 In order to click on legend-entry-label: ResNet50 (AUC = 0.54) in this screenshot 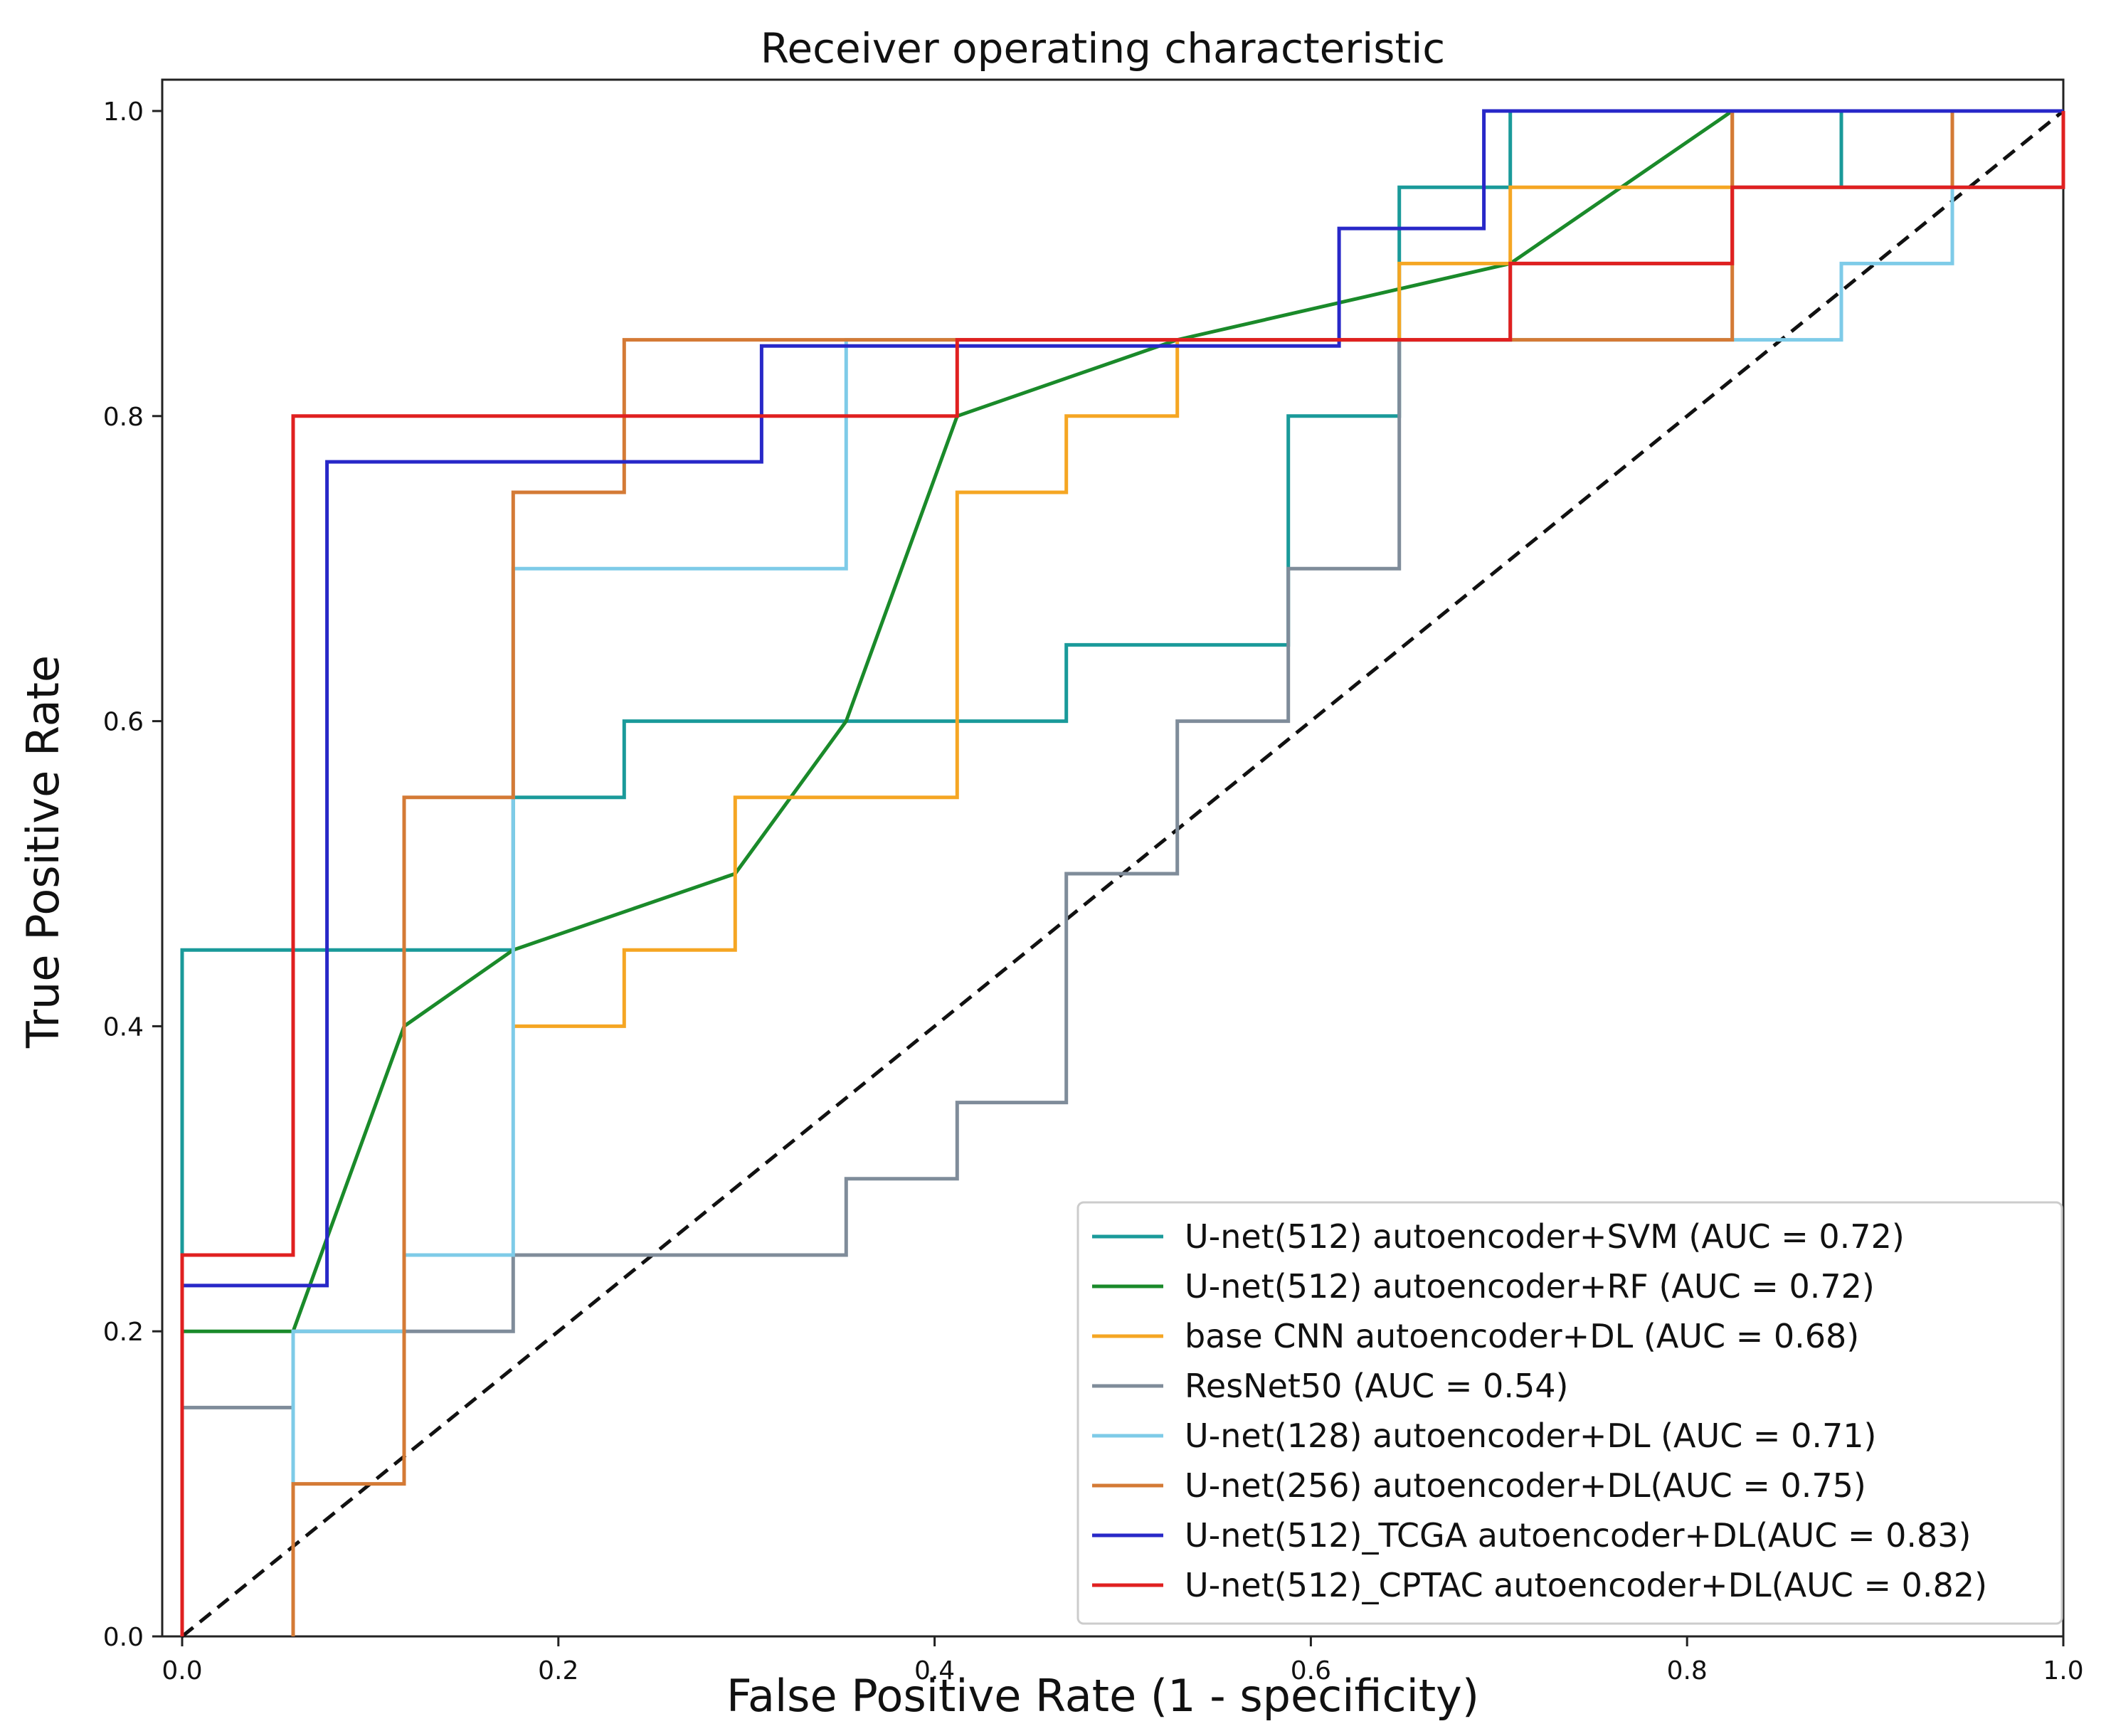, I will do `click(1376, 1386)`.